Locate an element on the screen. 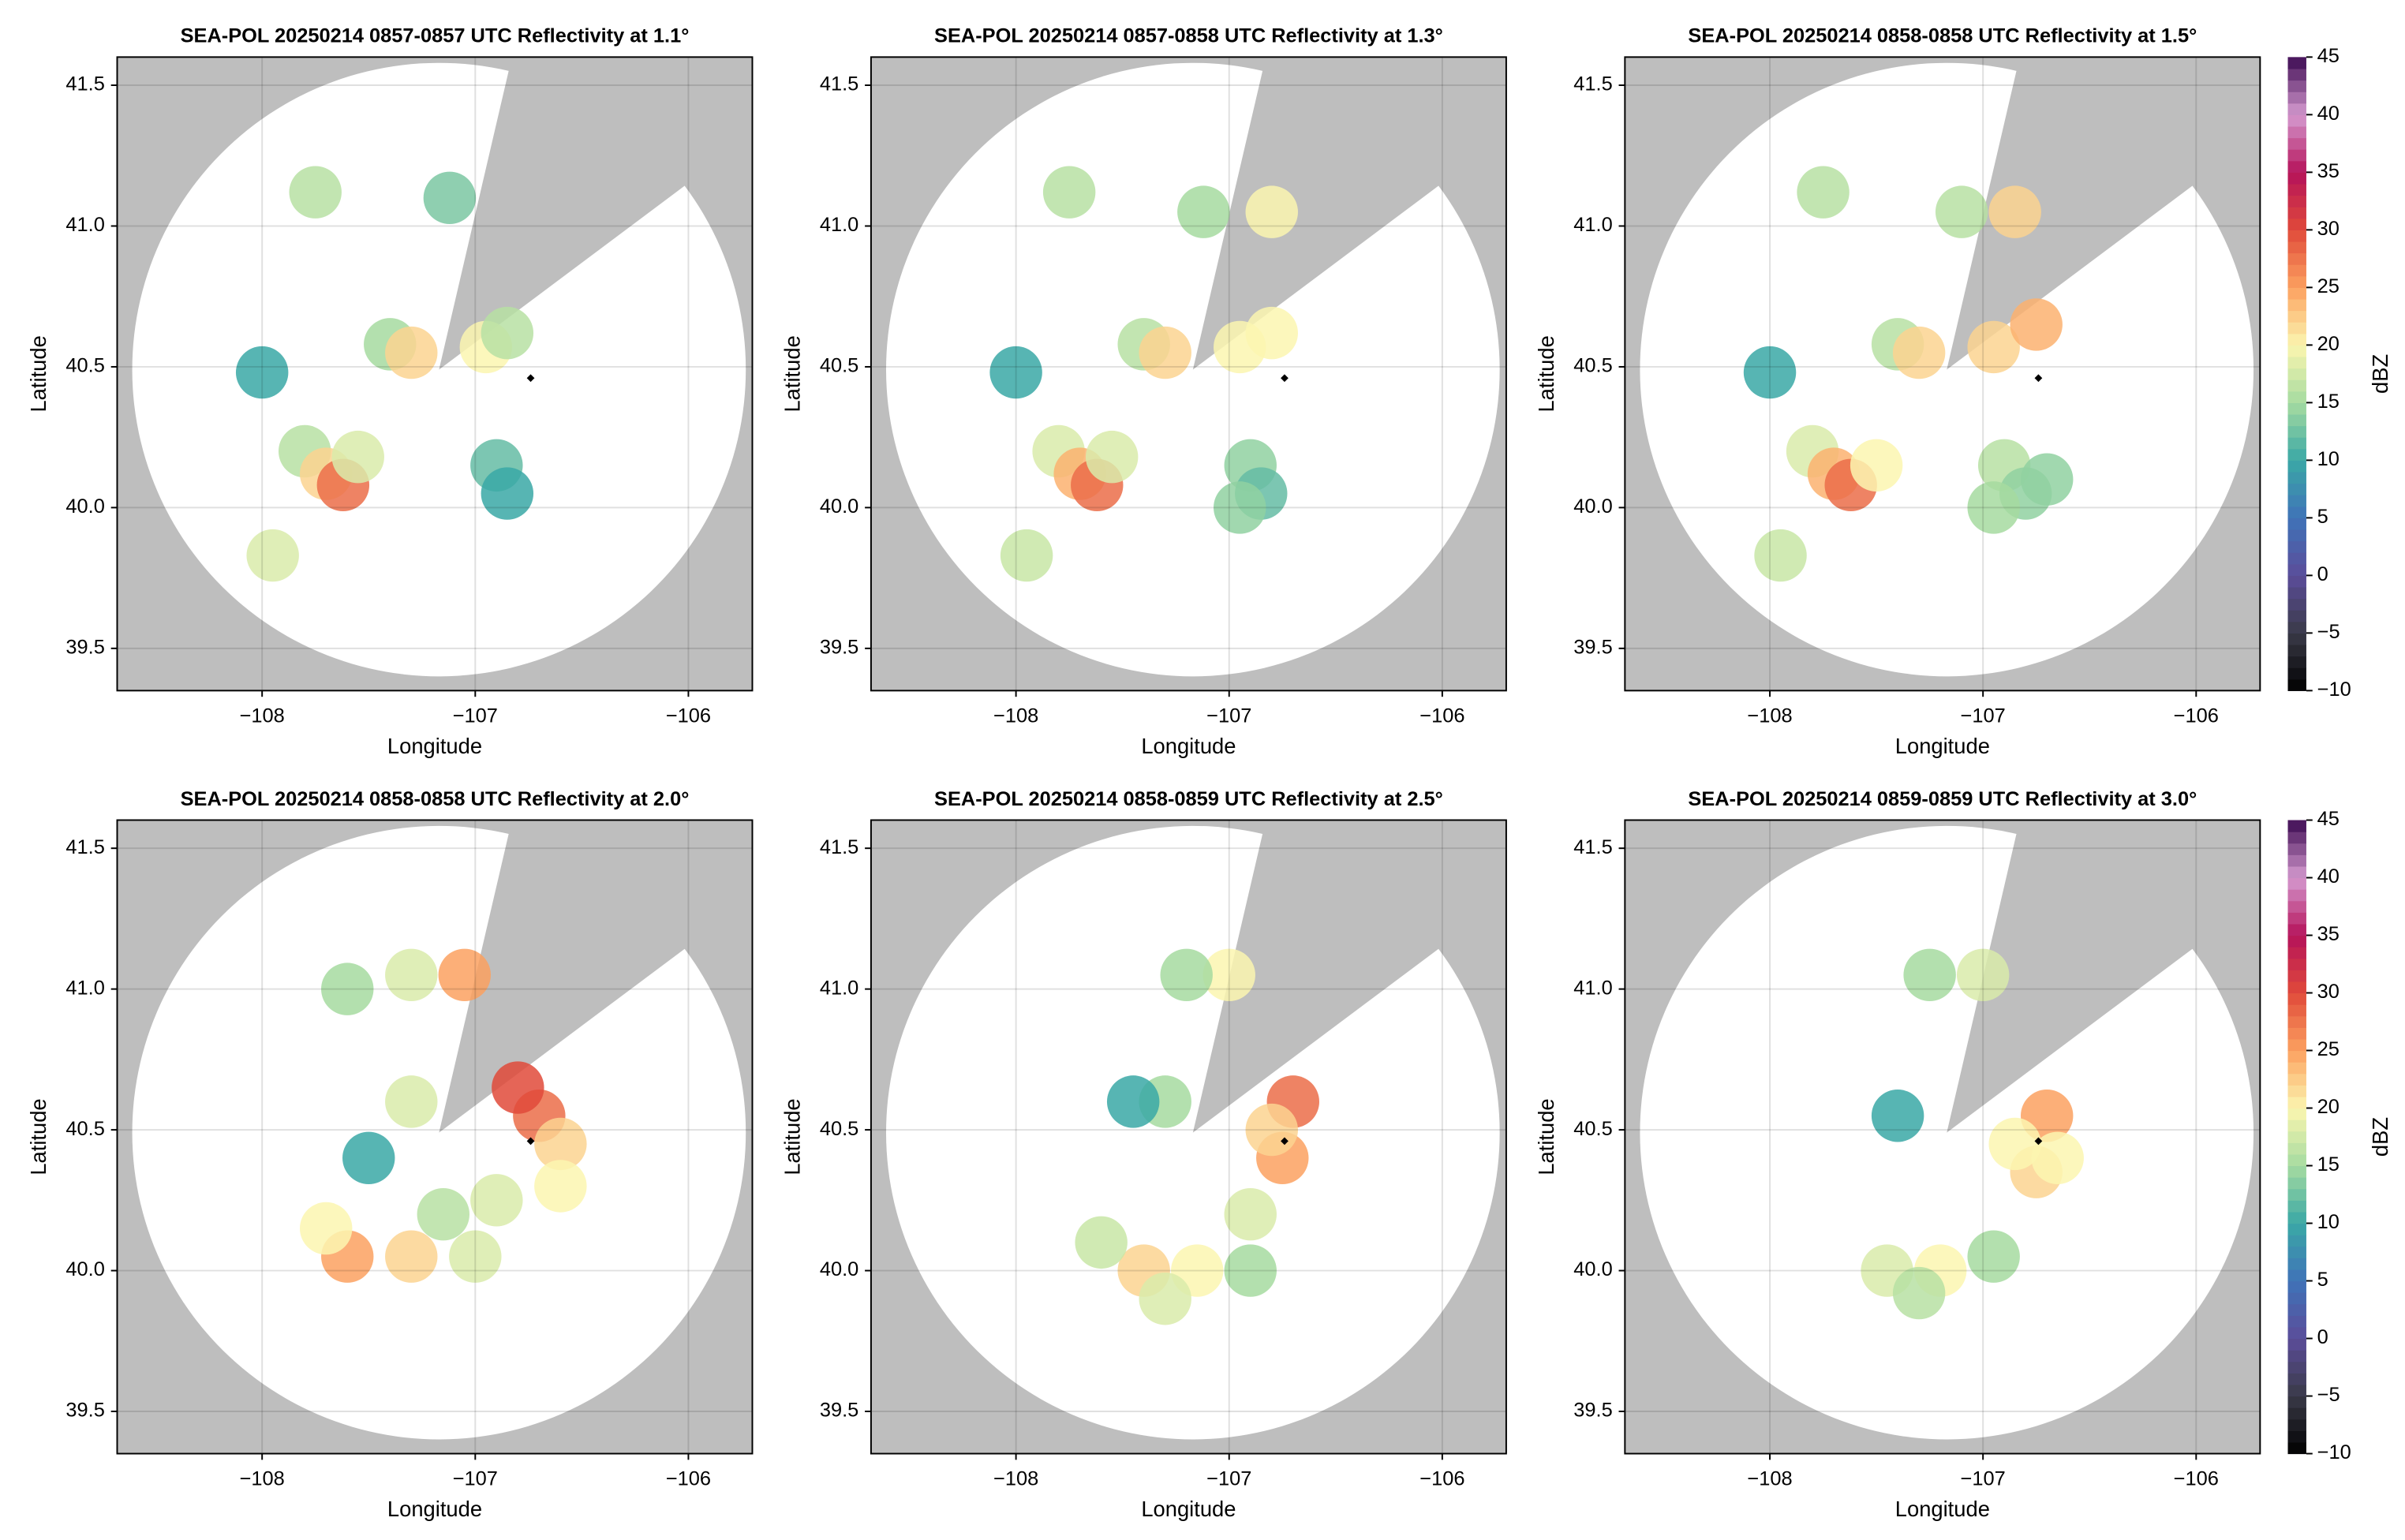 This screenshot has height=1540, width=2405. colorbar-tick-label: −10 is located at coordinates (2334, 1452).